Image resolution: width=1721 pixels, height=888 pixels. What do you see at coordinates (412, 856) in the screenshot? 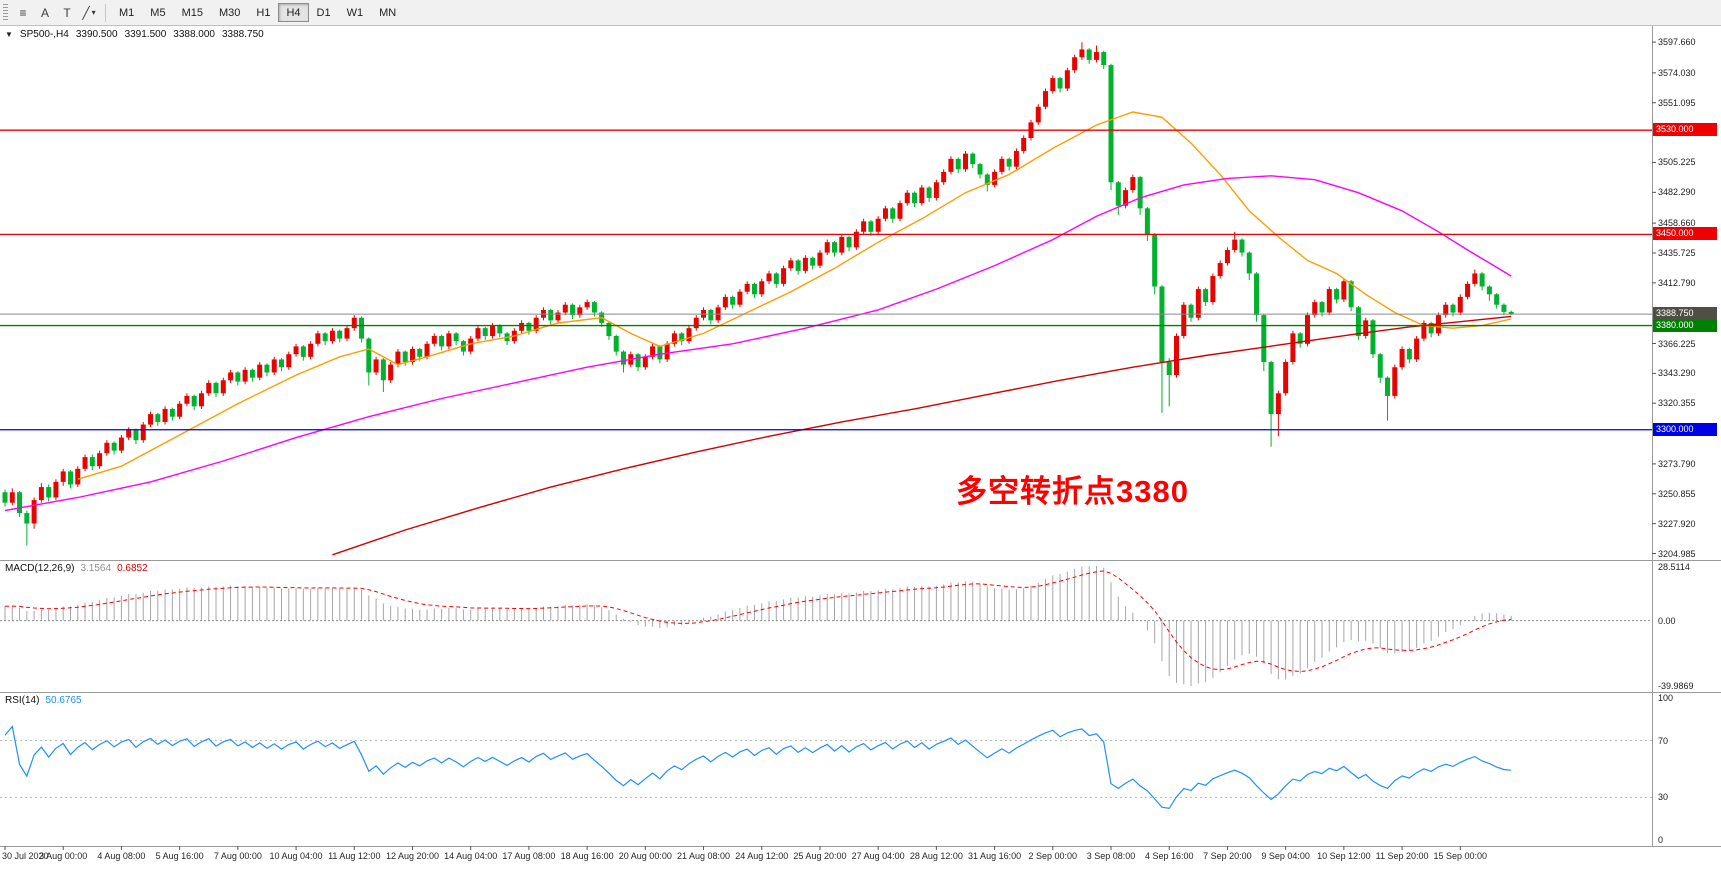
I see `time-axis-label: 12 Aug 20:00` at bounding box center [412, 856].